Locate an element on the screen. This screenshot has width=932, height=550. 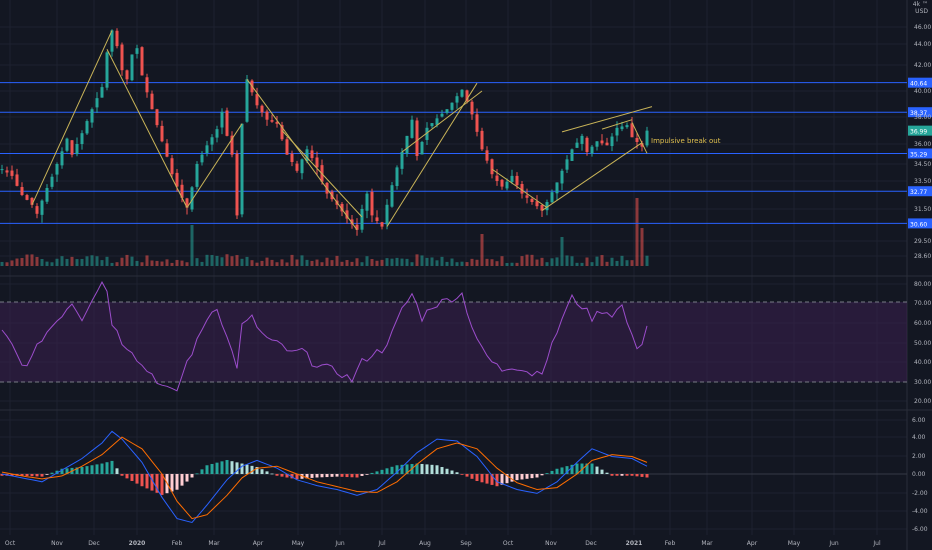
time-tick-label: 2020 is located at coordinates (137, 543).